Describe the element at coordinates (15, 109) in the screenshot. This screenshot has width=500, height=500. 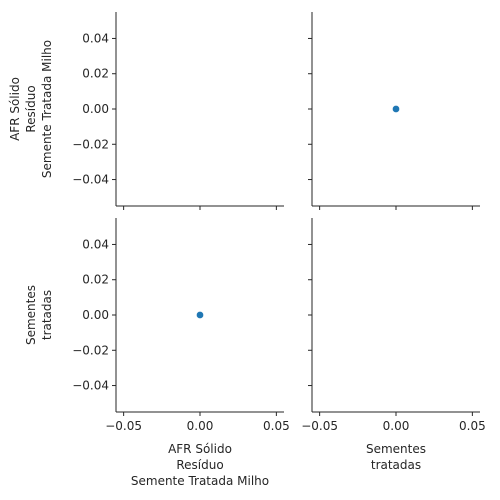
I see `y-axis-label-line: AFR Sólido` at that location.